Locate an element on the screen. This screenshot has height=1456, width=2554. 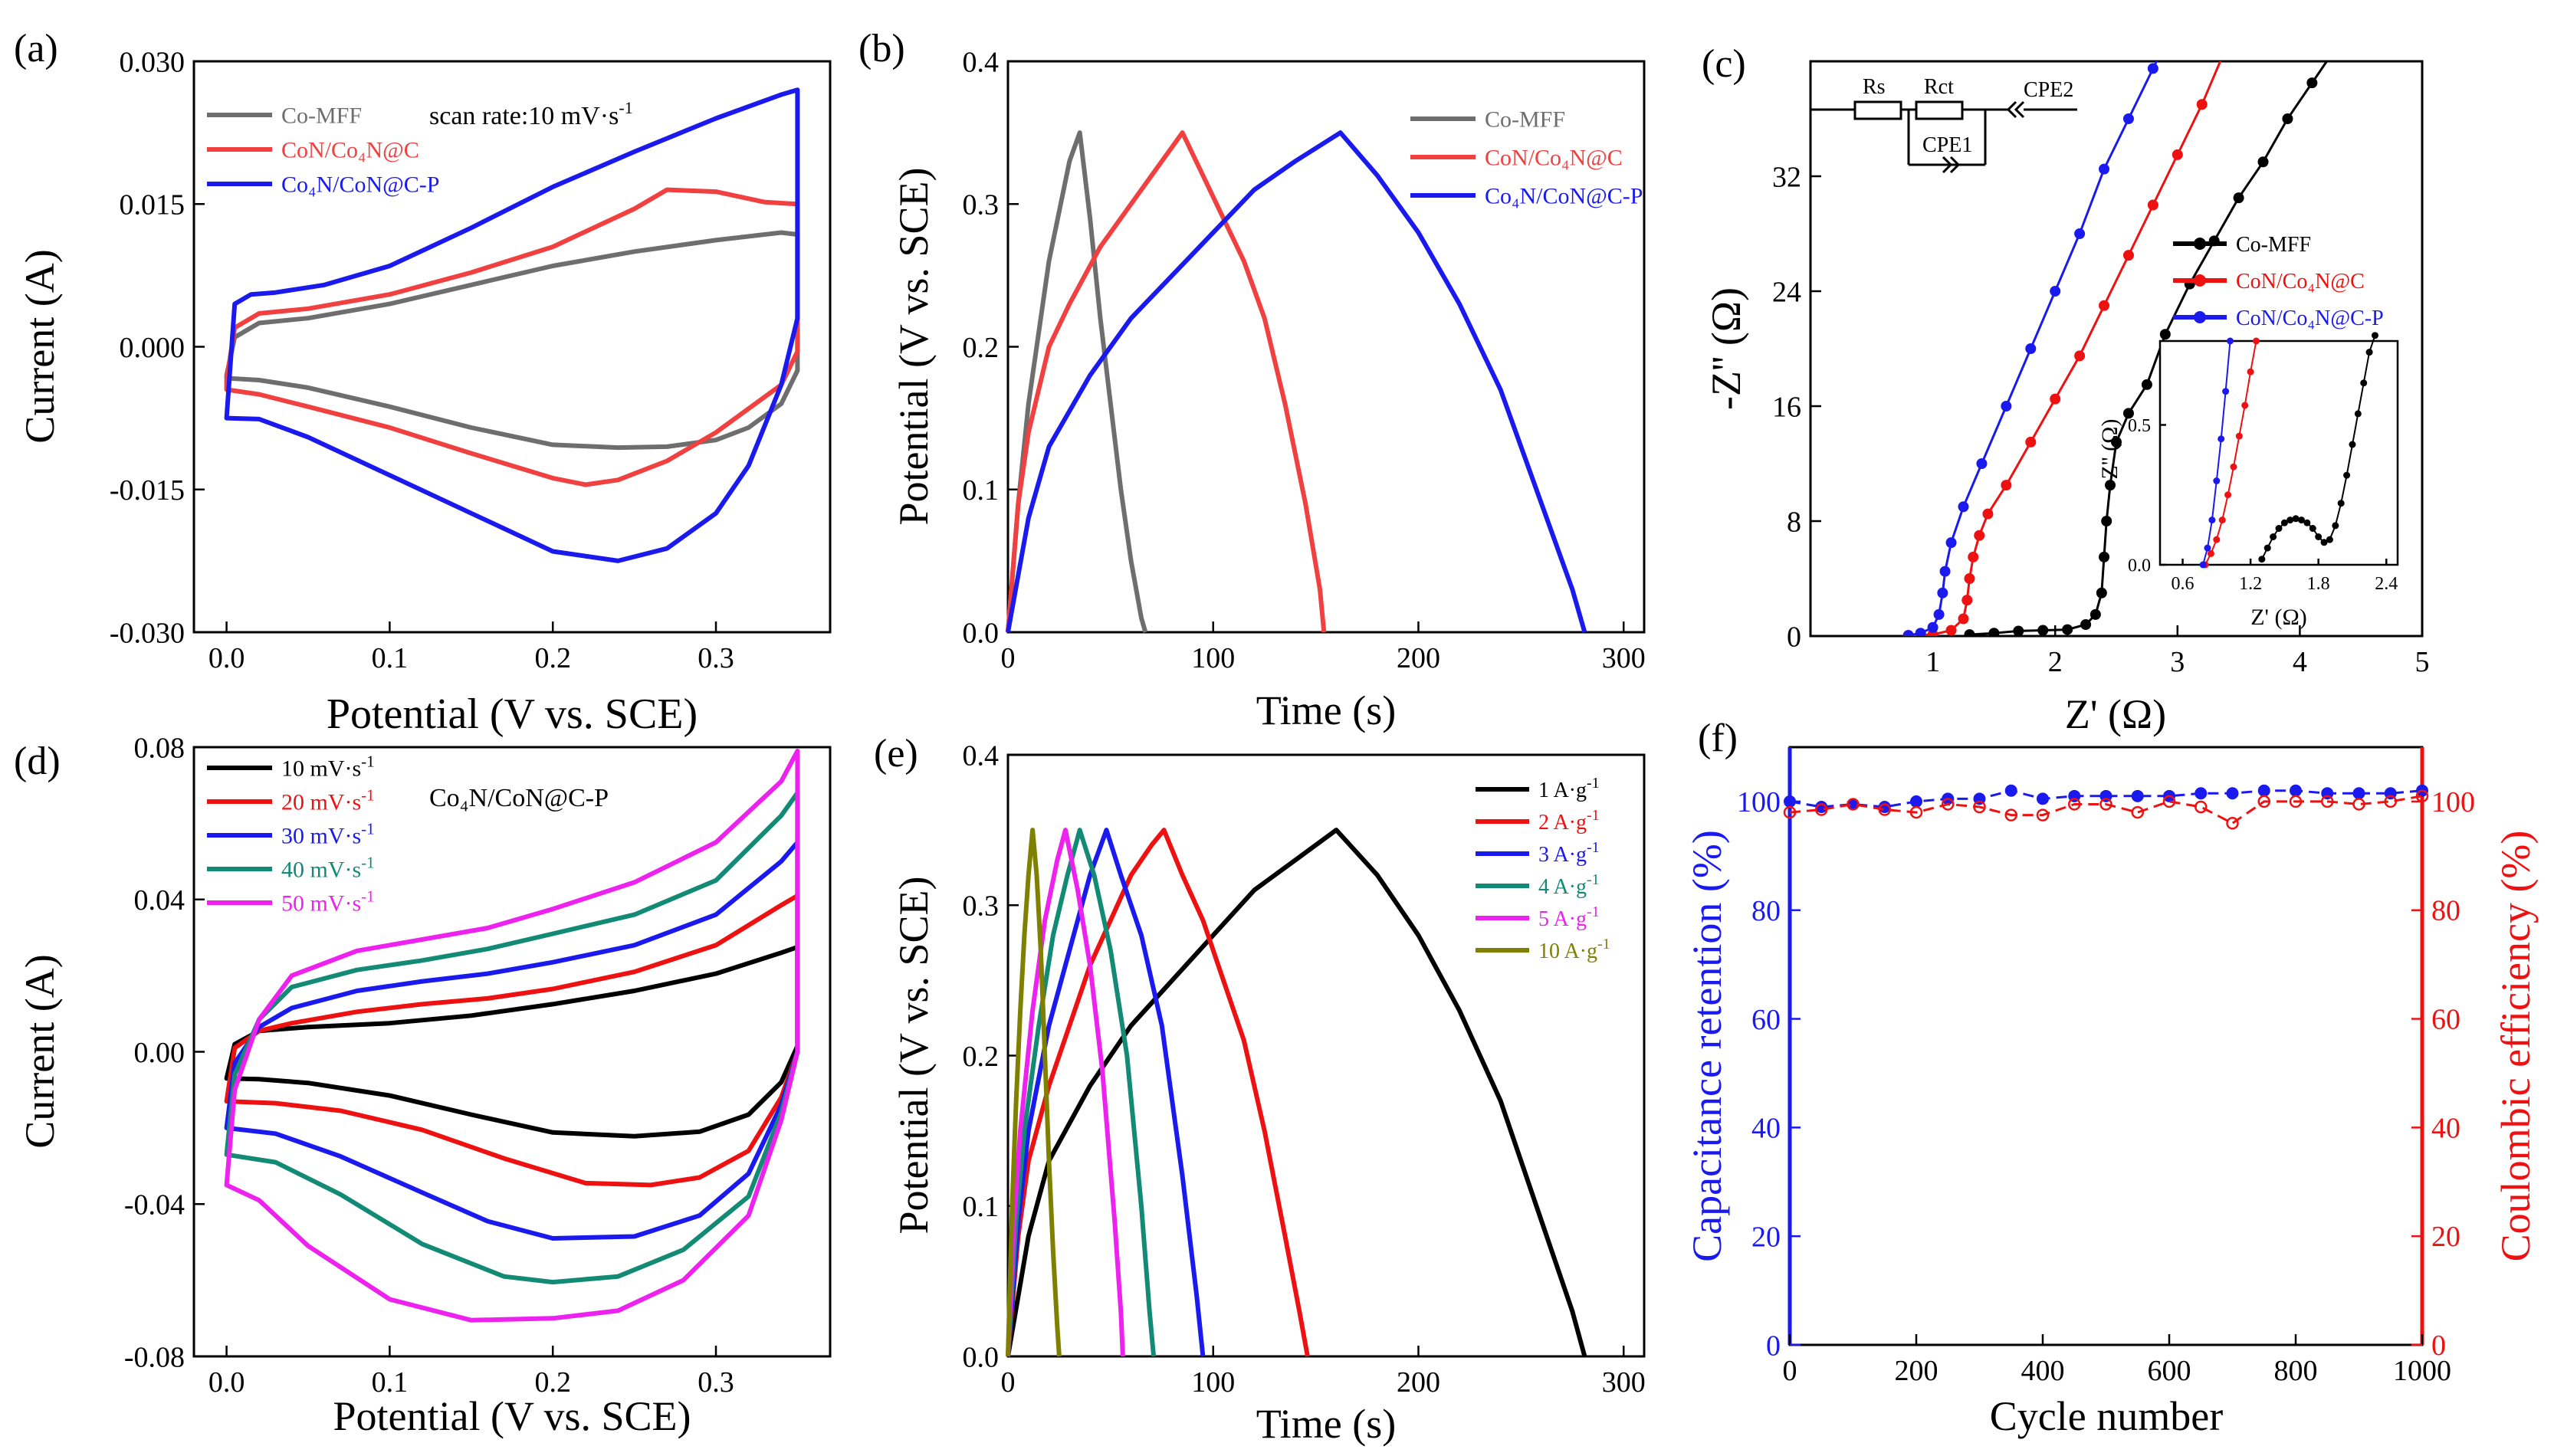
y-tick-label: -0.015 is located at coordinates (147, 490).